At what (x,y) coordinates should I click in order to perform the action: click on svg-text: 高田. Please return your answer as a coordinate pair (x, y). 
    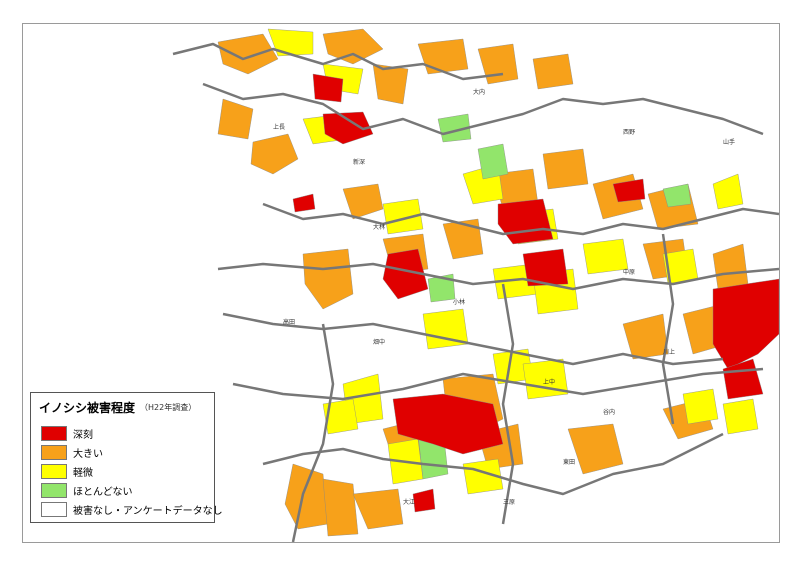
    Looking at the image, I should click on (289, 322).